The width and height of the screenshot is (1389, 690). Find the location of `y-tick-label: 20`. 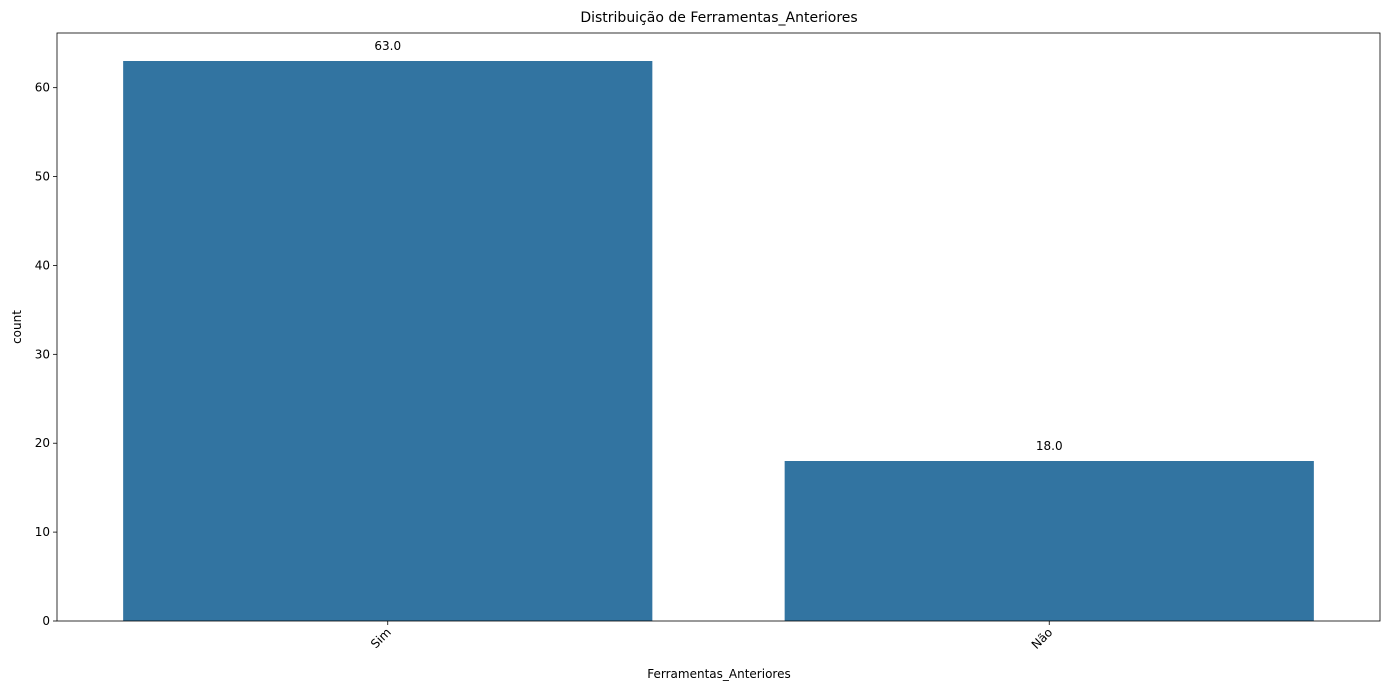

y-tick-label: 20 is located at coordinates (42, 443).